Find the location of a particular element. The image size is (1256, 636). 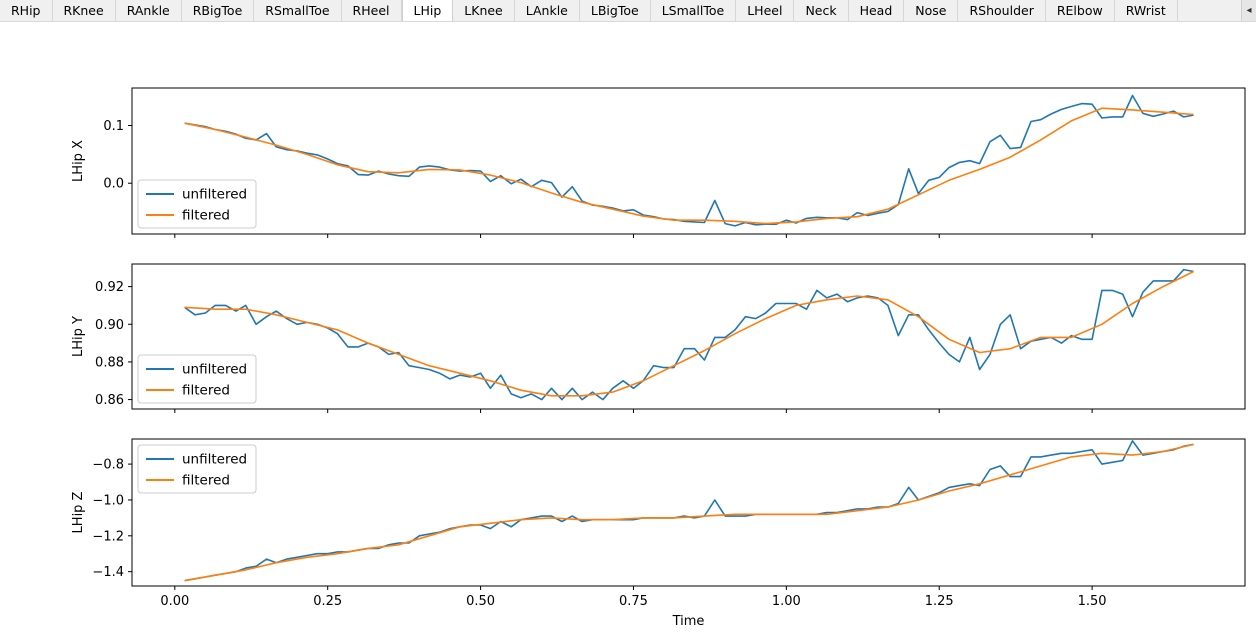

x-tick-label: 0.00 is located at coordinates (174, 601).